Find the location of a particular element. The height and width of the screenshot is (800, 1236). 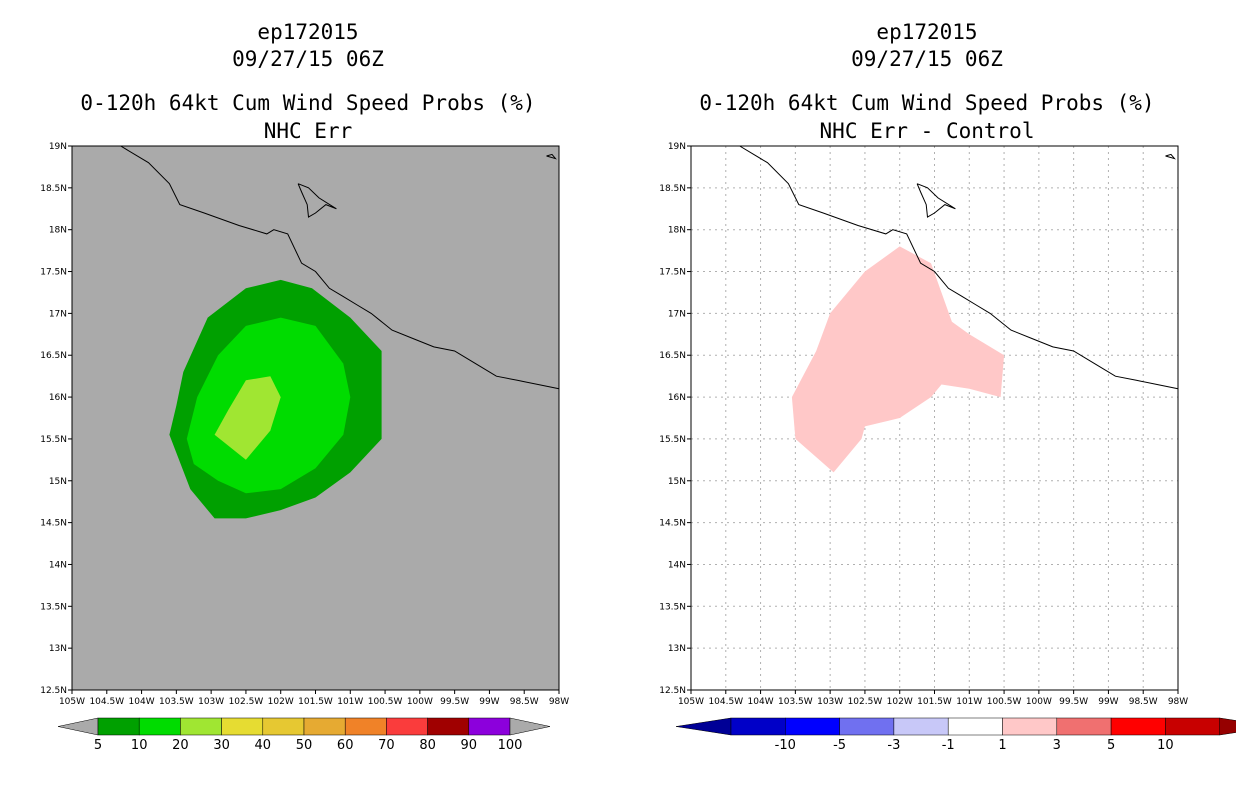

right-x-tick-label: 101W is located at coordinates (969, 702).